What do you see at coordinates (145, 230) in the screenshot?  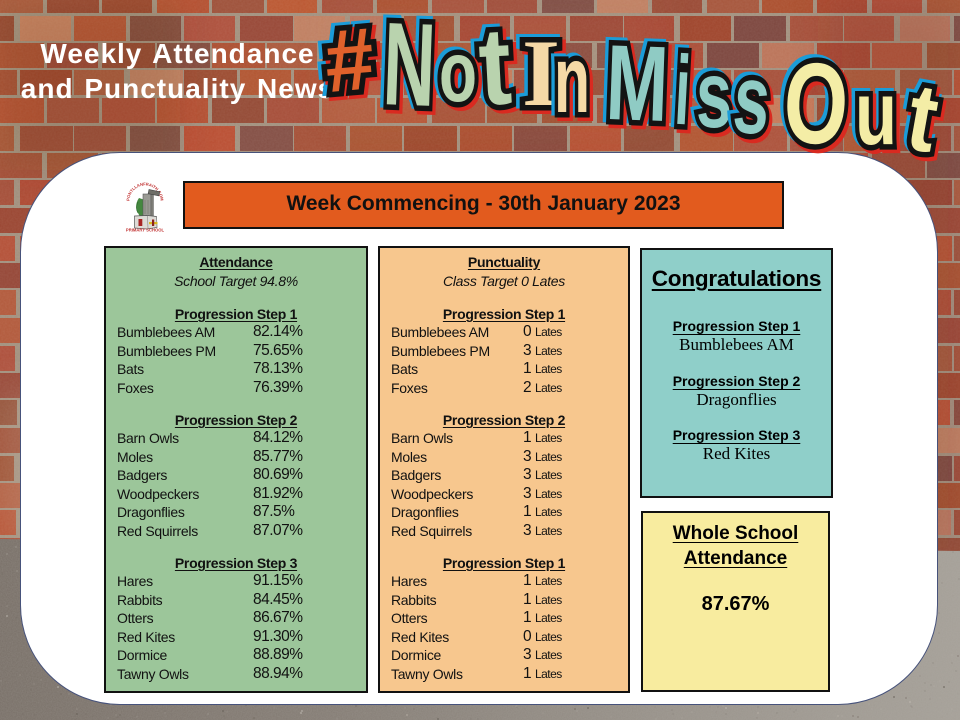 I see `svg-text: PRIMARY SCHOOL` at bounding box center [145, 230].